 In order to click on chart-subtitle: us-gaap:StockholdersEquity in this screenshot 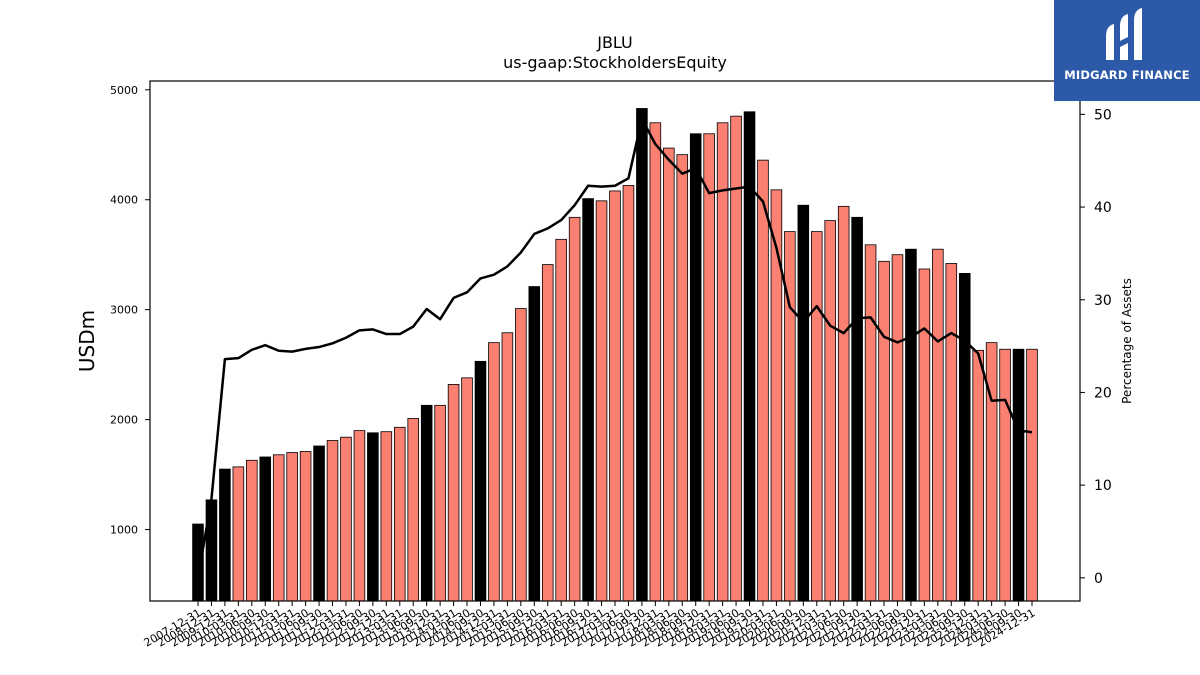, I will do `click(615, 62)`.